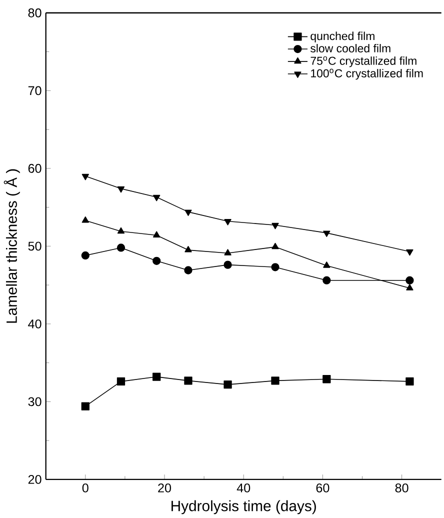  Describe the element at coordinates (323, 487) in the screenshot. I see `x-tick-label: 60` at that location.